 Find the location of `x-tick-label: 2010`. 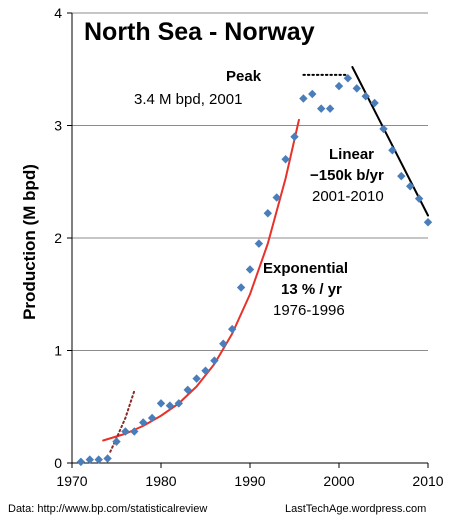

x-tick-label: 2010 is located at coordinates (427, 481).